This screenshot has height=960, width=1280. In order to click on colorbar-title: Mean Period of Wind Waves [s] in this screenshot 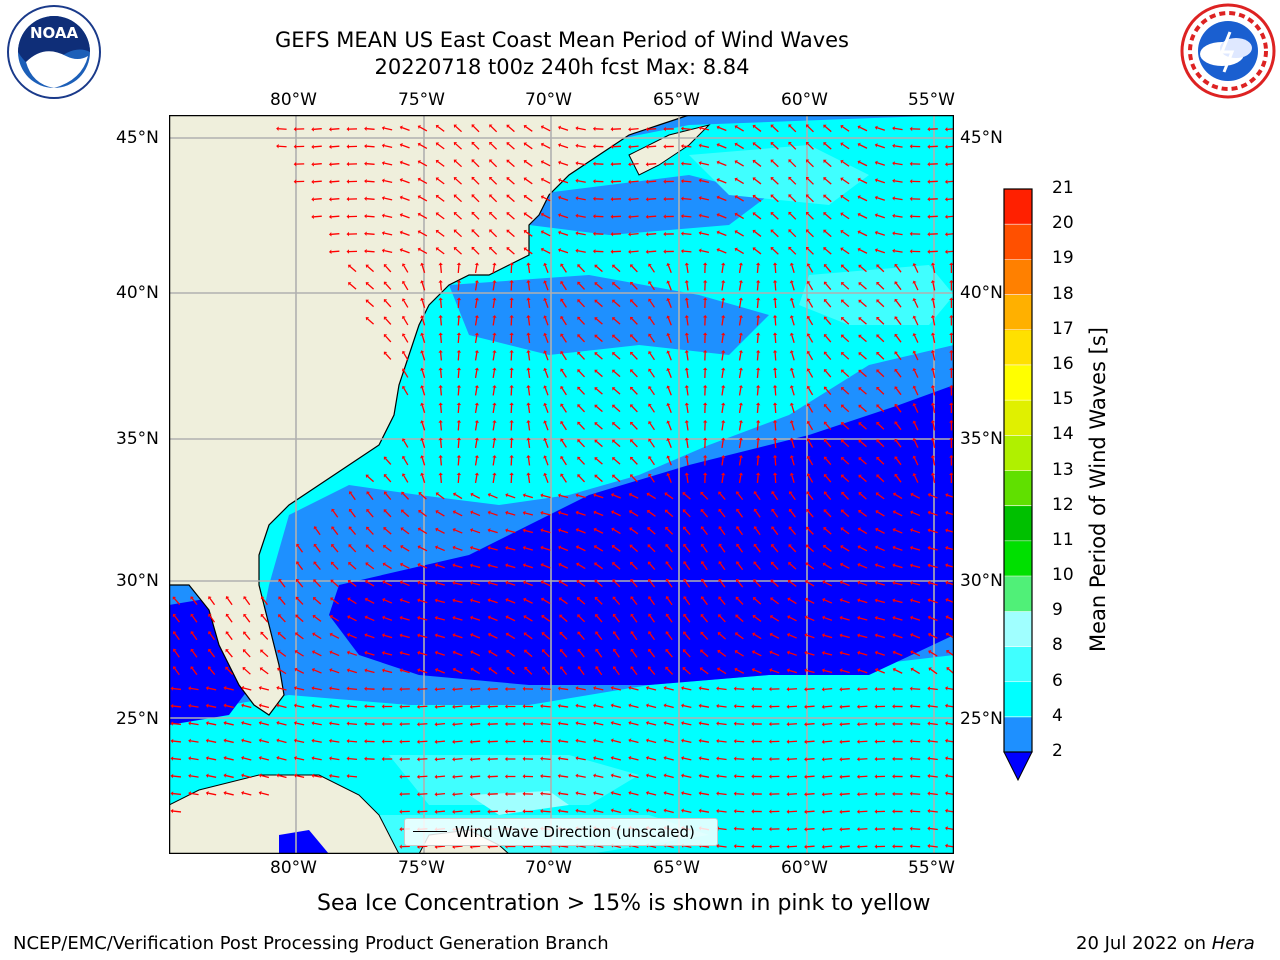, I will do `click(1098, 489)`.